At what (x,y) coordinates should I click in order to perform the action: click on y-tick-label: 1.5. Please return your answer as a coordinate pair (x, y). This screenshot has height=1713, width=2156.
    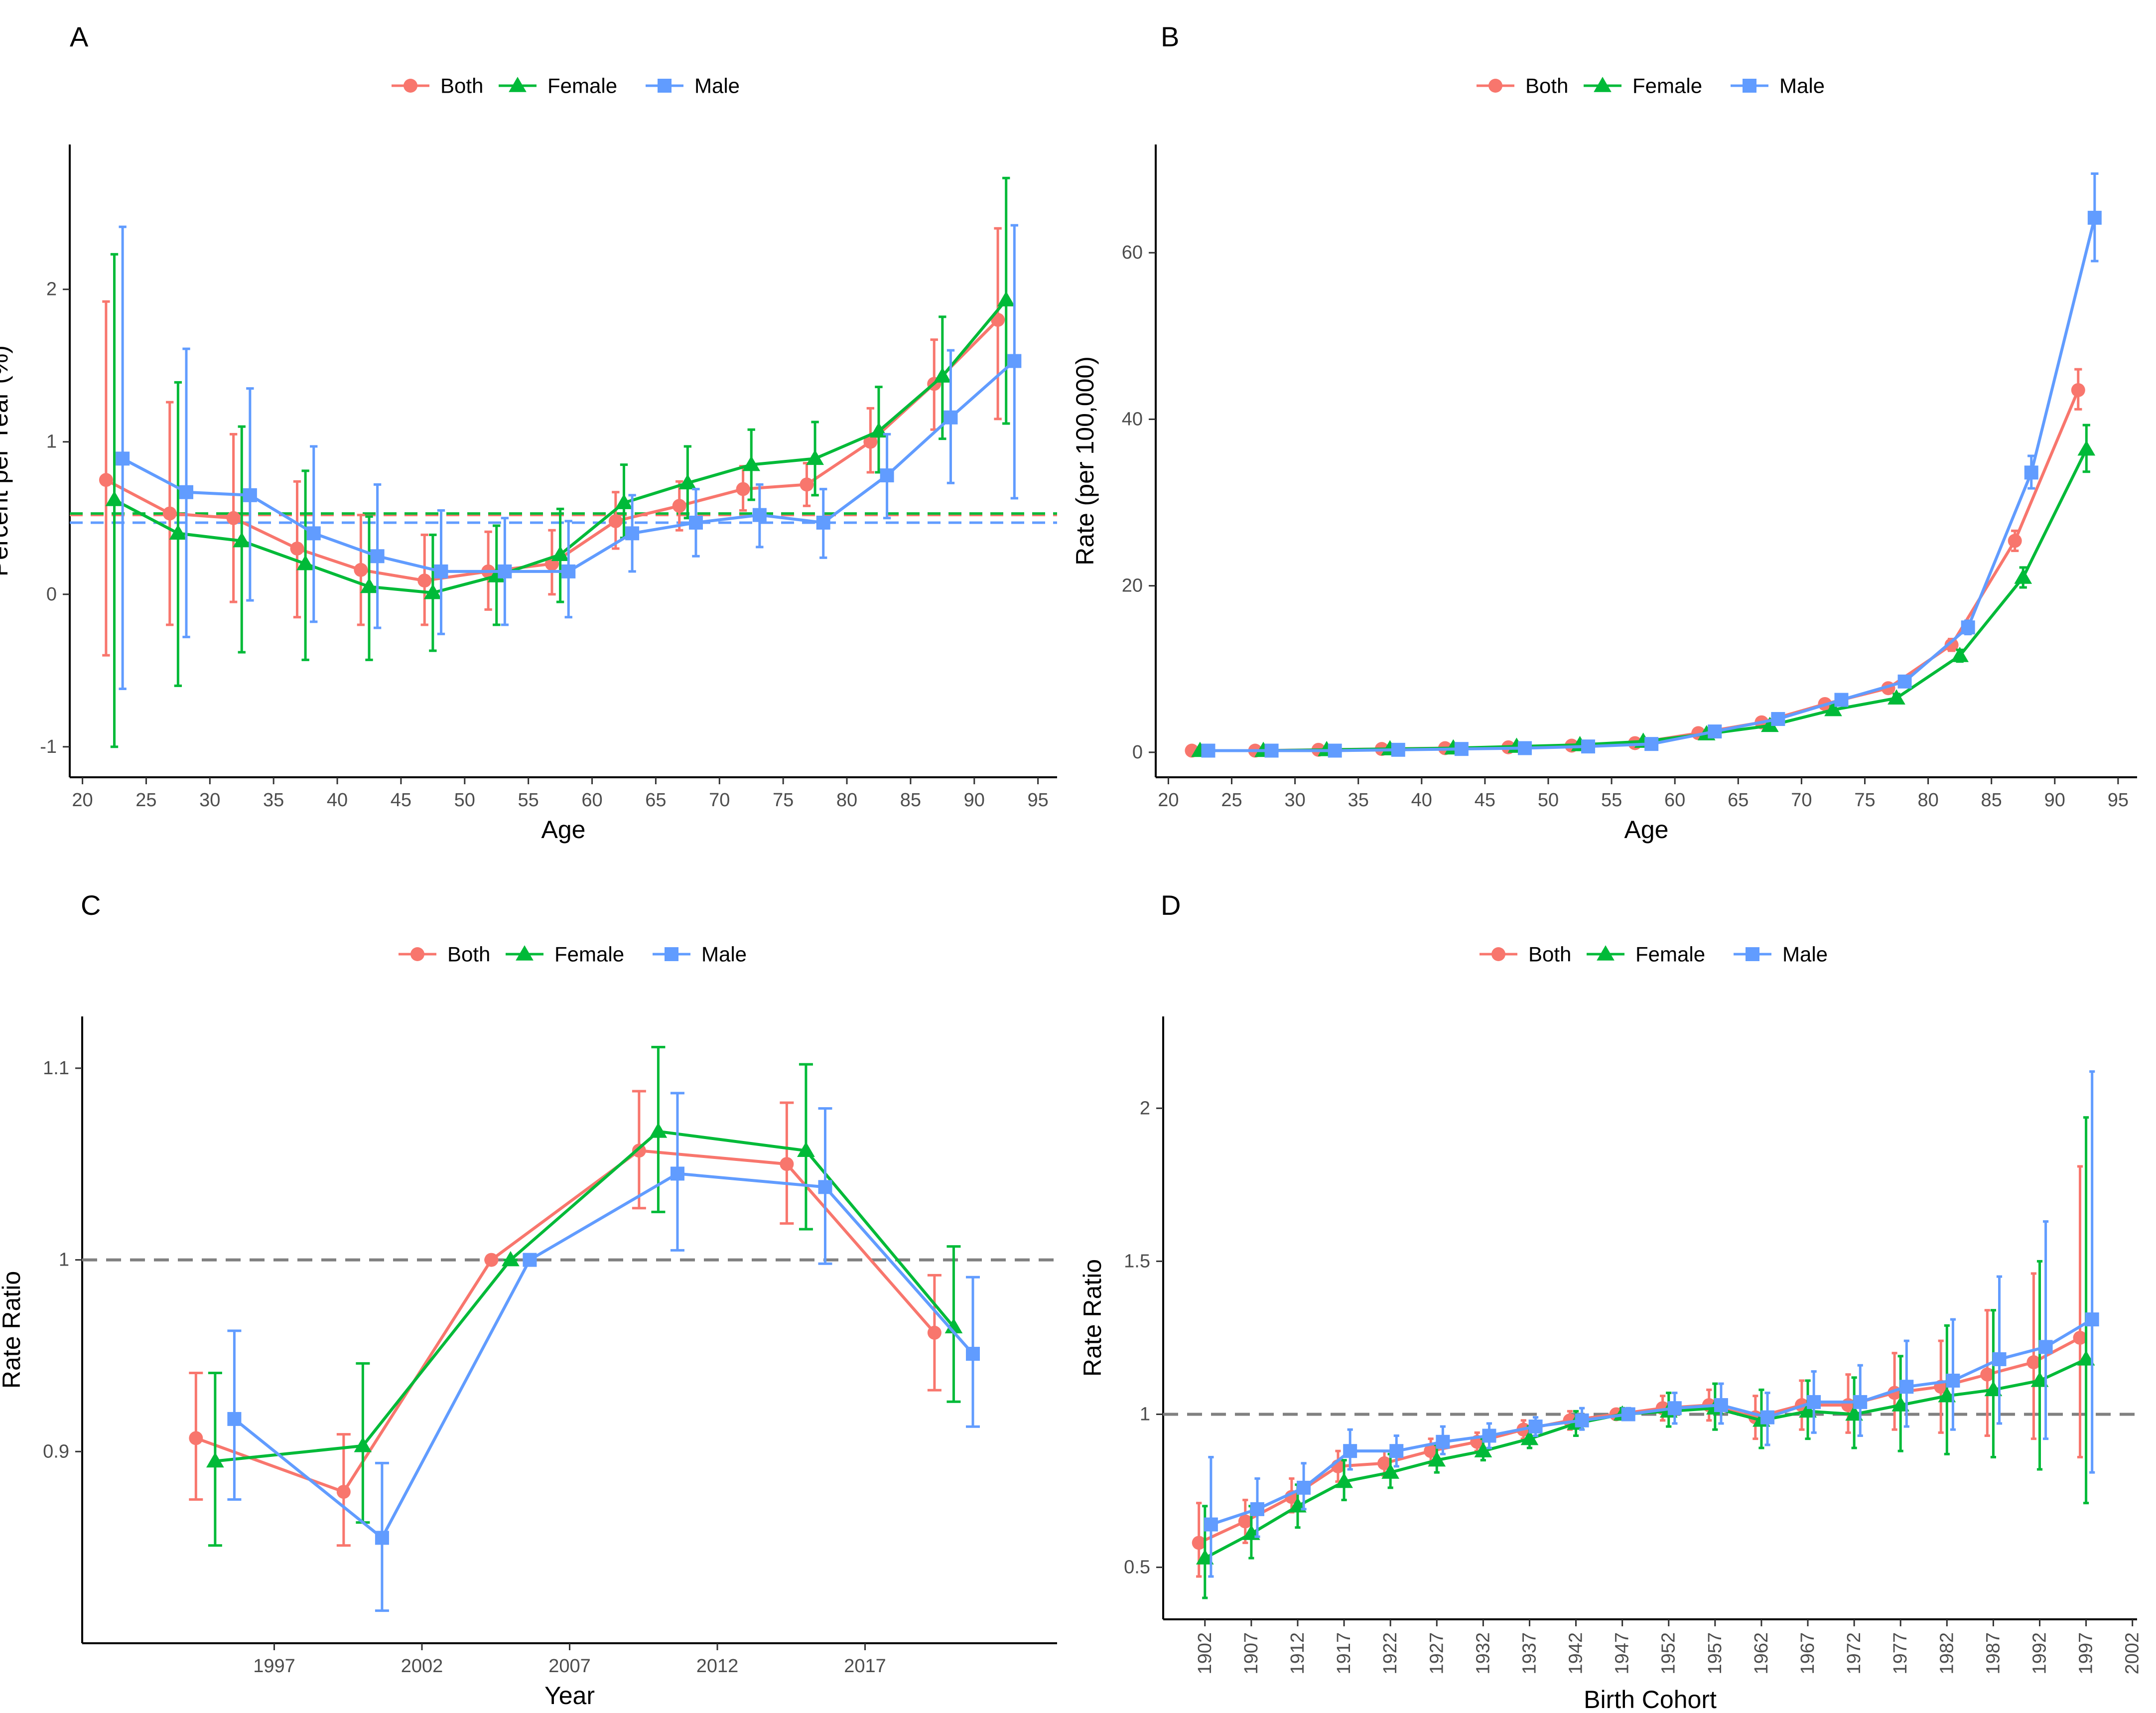
    Looking at the image, I should click on (1137, 1261).